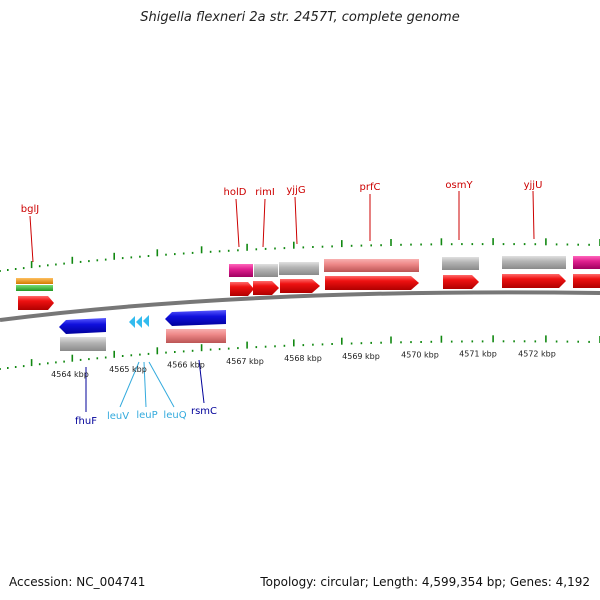  Describe the element at coordinates (86, 421) in the screenshot. I see `gene-label: fhuF` at that location.